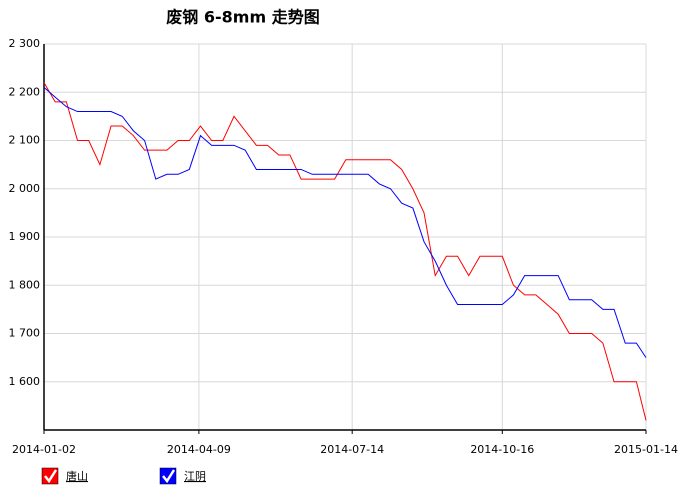 This screenshot has width=682, height=489. Describe the element at coordinates (199, 449) in the screenshot. I see `x-tick-label: 2014-04-09` at that location.